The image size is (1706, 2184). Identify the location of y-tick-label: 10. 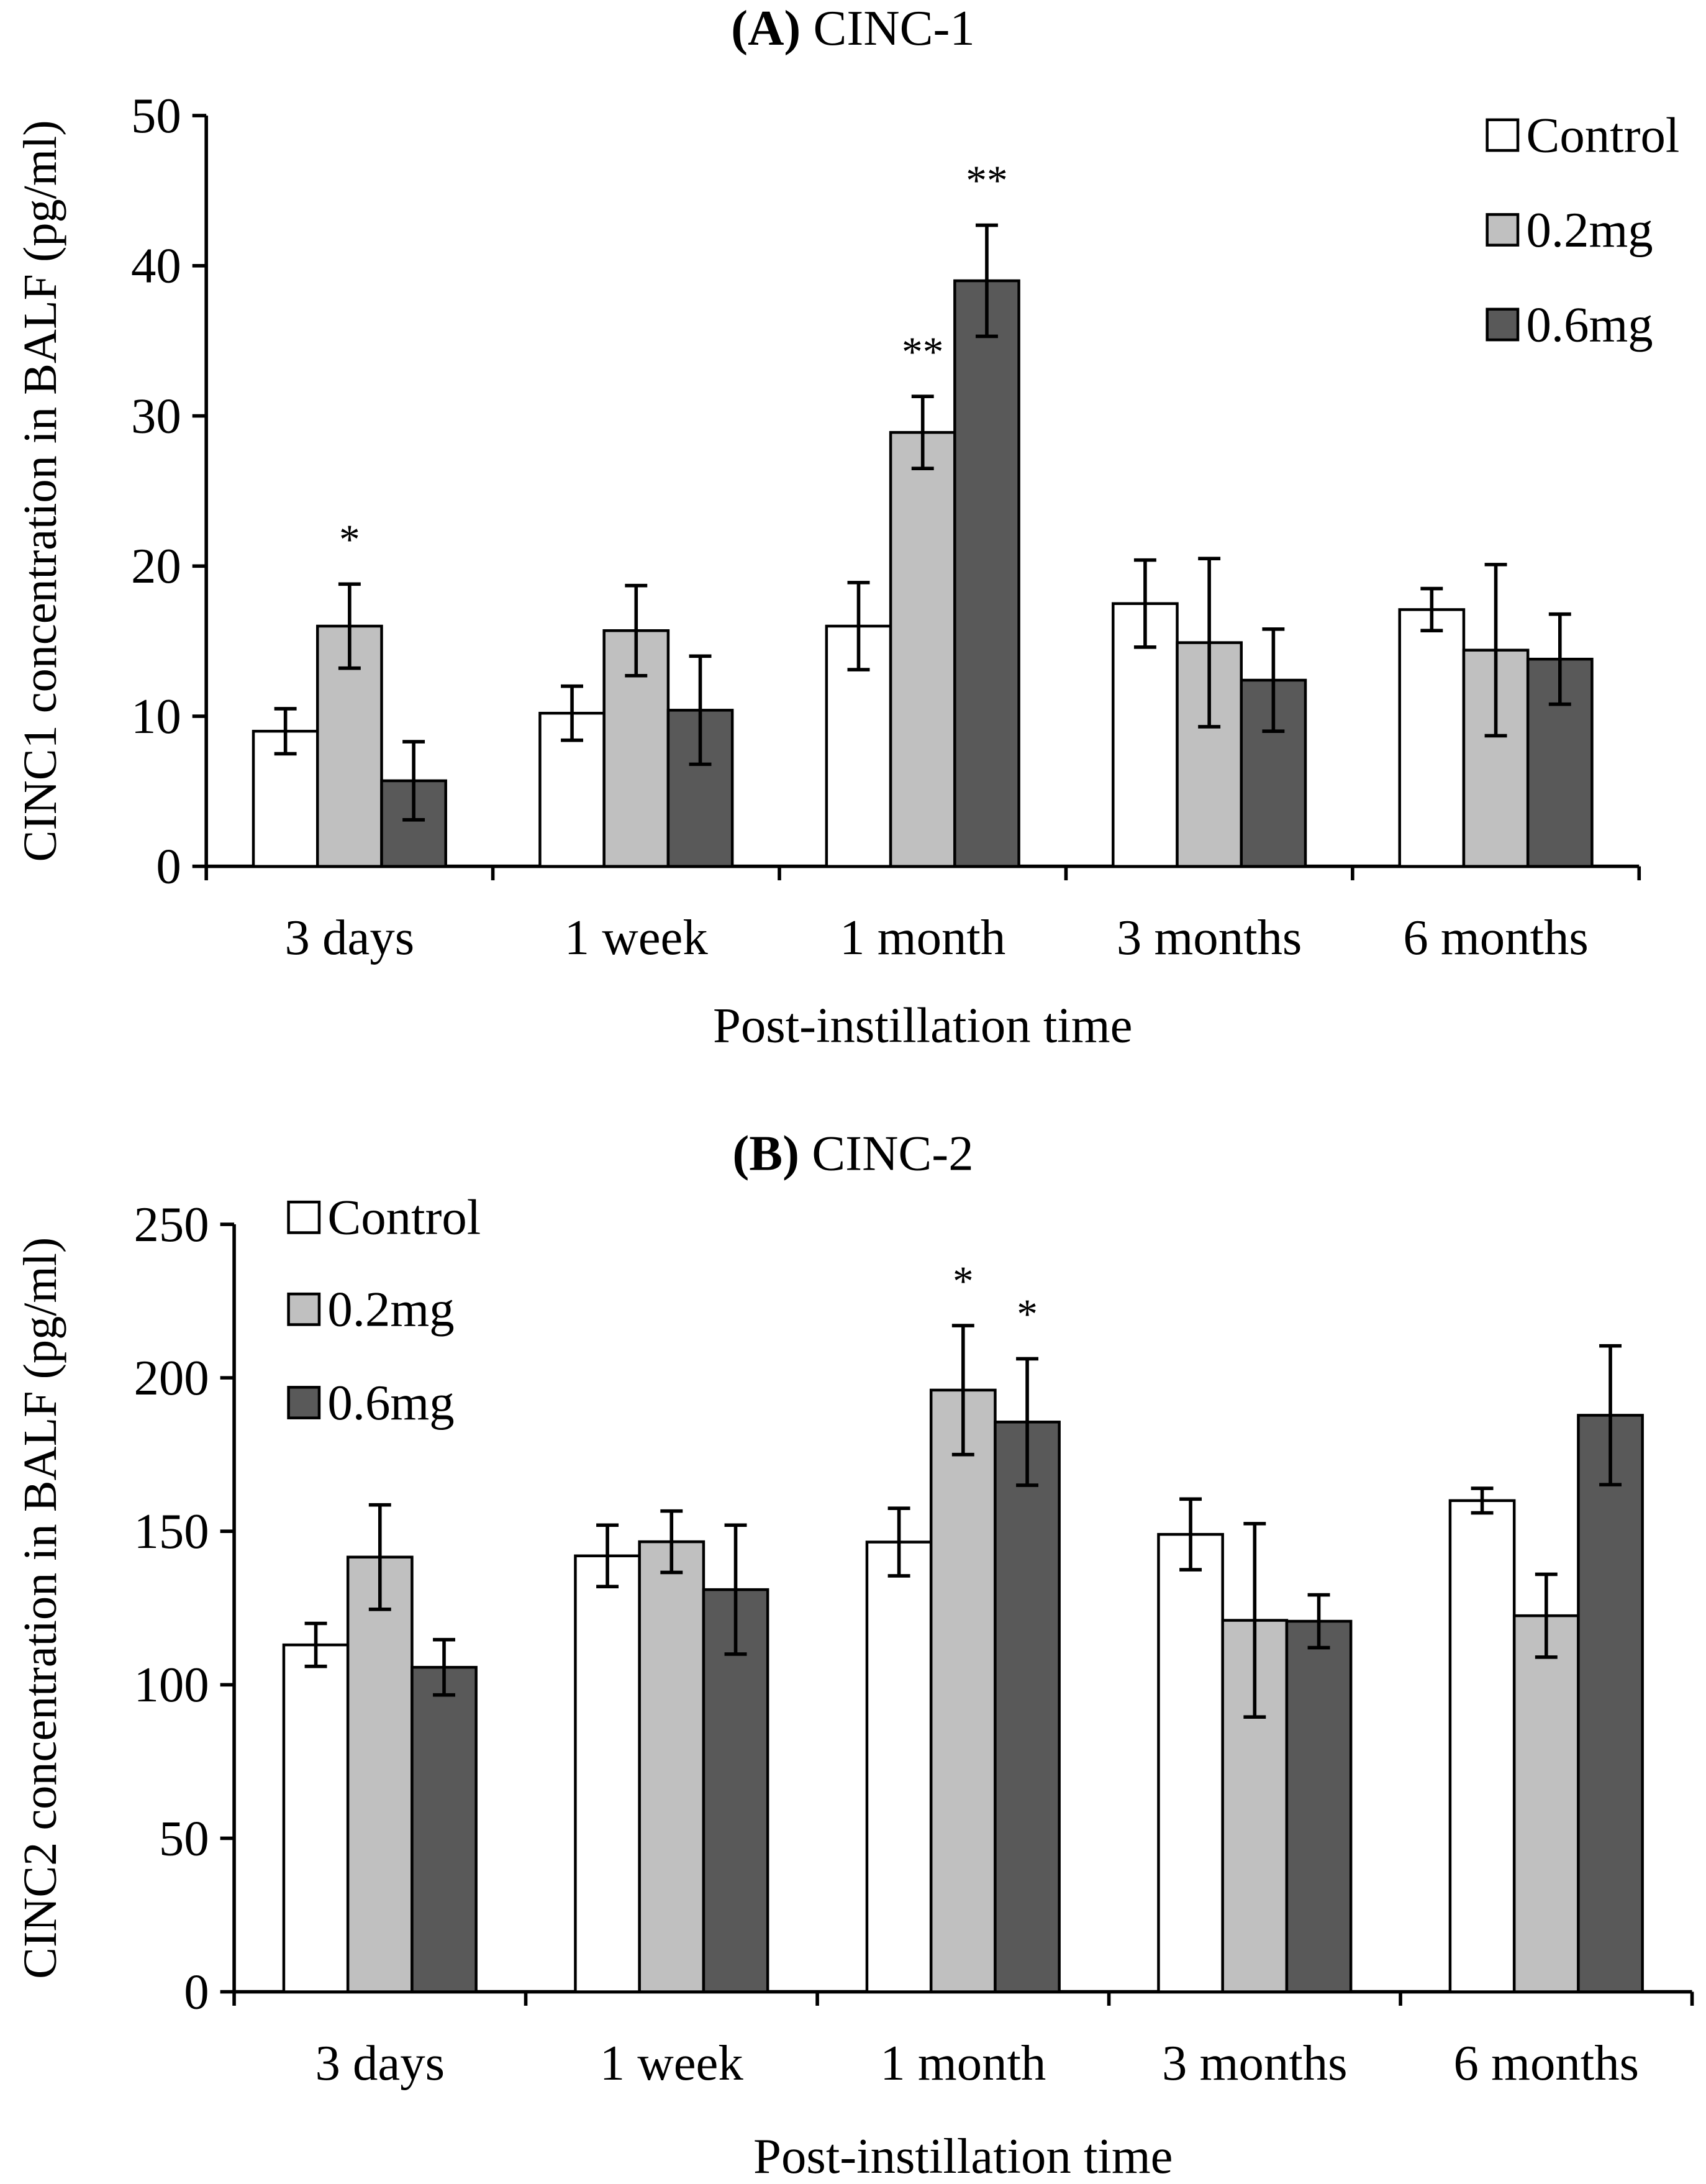
(156, 716).